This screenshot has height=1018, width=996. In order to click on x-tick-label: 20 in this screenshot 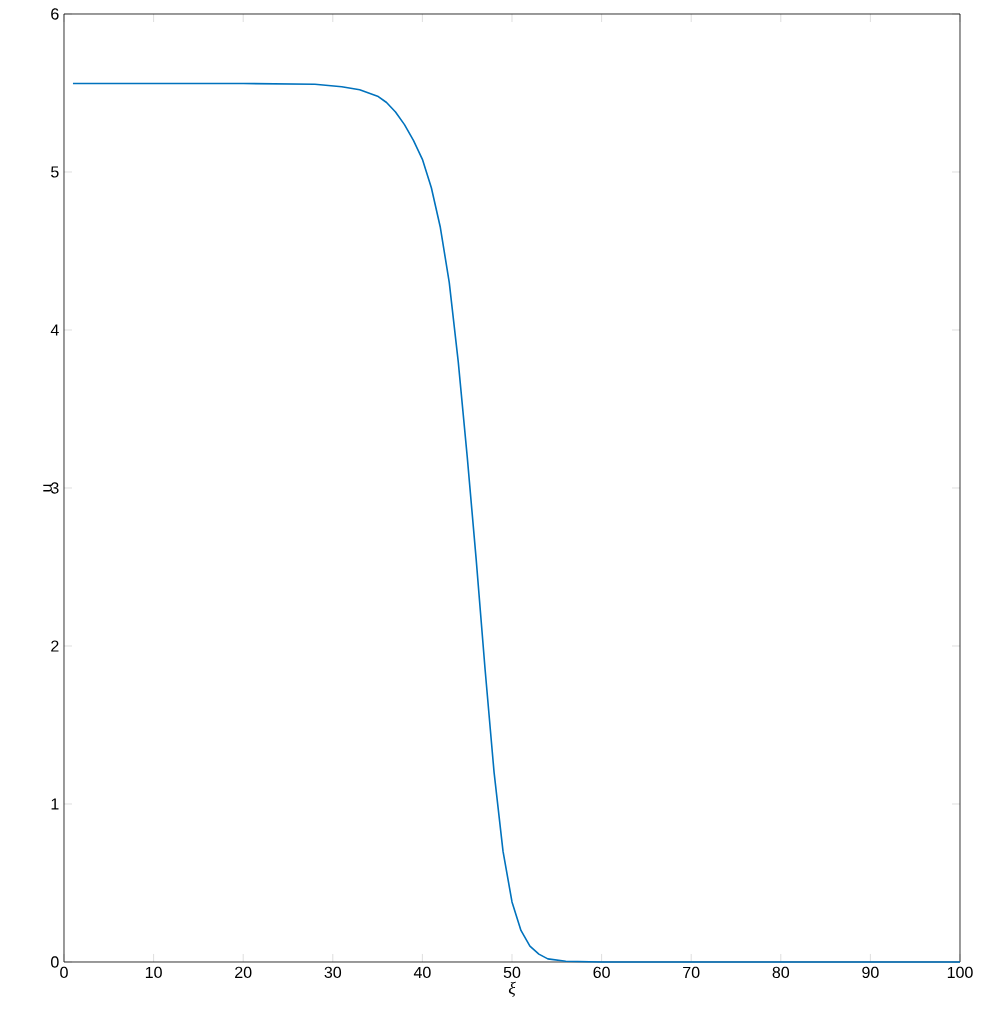, I will do `click(243, 972)`.